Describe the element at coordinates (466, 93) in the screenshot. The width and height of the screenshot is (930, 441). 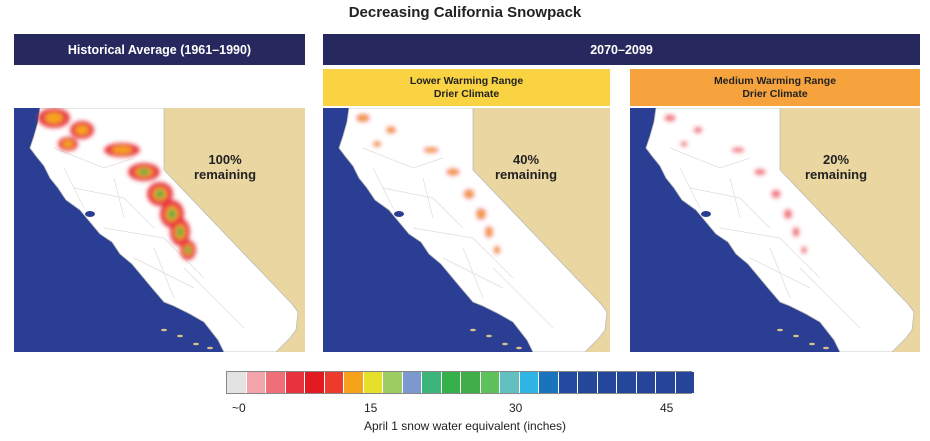
I see `lower-climate-label: Drier Climate` at that location.